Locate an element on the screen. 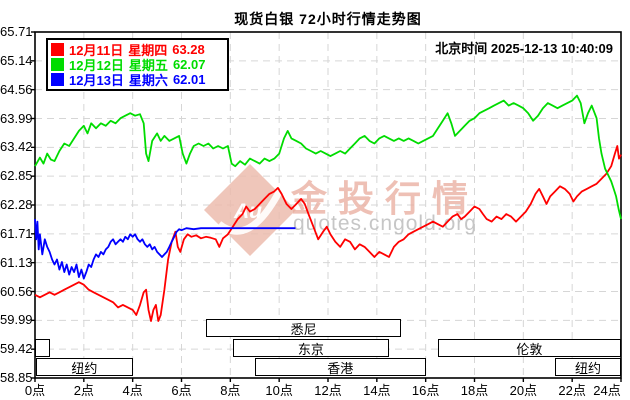 This screenshot has width=630, height=400. x-tick-label: 20点 is located at coordinates (523, 390).